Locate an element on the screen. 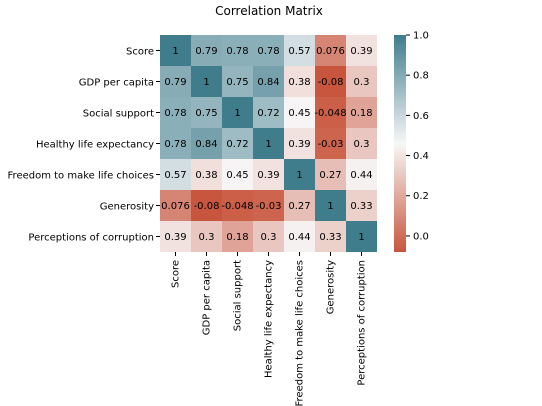  colorbar-tick-label: 1.0 is located at coordinates (421, 36).